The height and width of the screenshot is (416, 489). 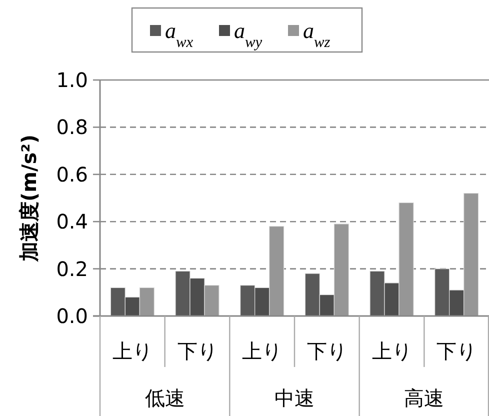 What do you see at coordinates (29, 198) in the screenshot?
I see `y-axis-title: 加速度(m/s²)` at bounding box center [29, 198].